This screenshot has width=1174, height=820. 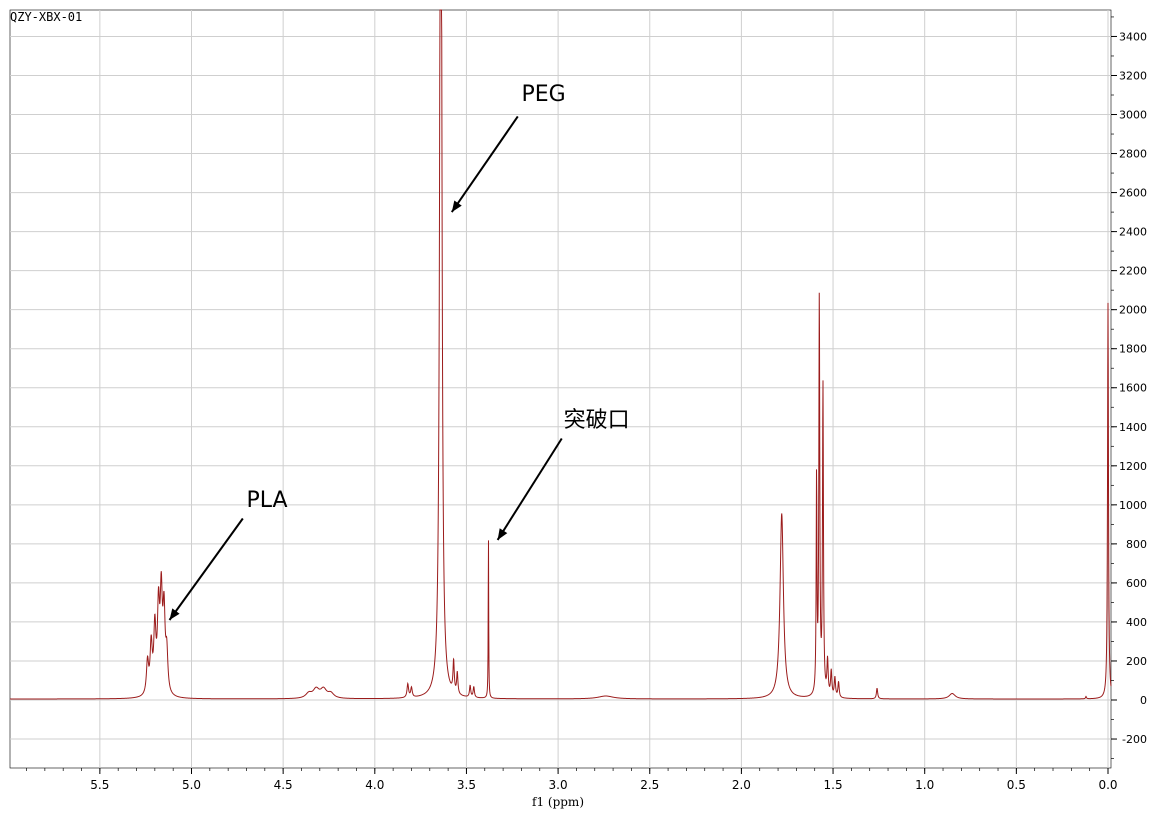 What do you see at coordinates (1133, 75) in the screenshot?
I see `y-tick-label: 3200` at bounding box center [1133, 75].